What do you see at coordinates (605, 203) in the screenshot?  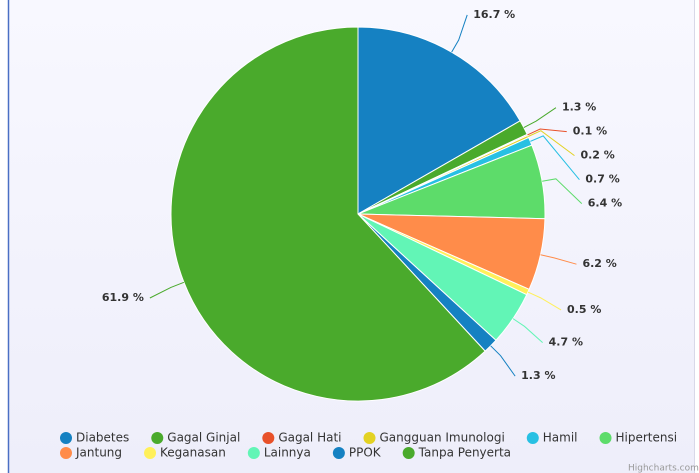 I see `data-label: 6.4 %` at bounding box center [605, 203].